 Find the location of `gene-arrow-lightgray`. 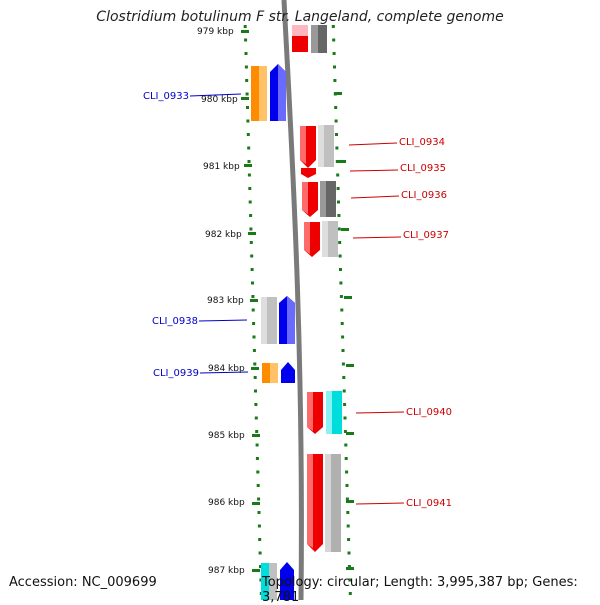

gene-arrow-lightgray is located at coordinates (273, 581).